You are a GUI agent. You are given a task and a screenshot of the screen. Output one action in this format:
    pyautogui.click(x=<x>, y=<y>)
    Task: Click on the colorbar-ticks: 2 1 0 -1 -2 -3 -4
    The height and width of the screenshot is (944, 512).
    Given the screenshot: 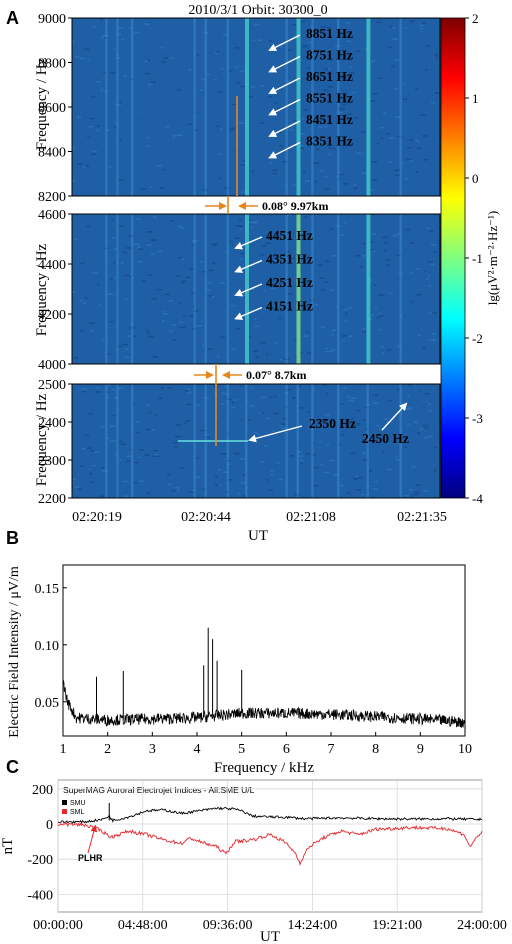 What is the action you would take?
    pyautogui.click(x=474, y=258)
    